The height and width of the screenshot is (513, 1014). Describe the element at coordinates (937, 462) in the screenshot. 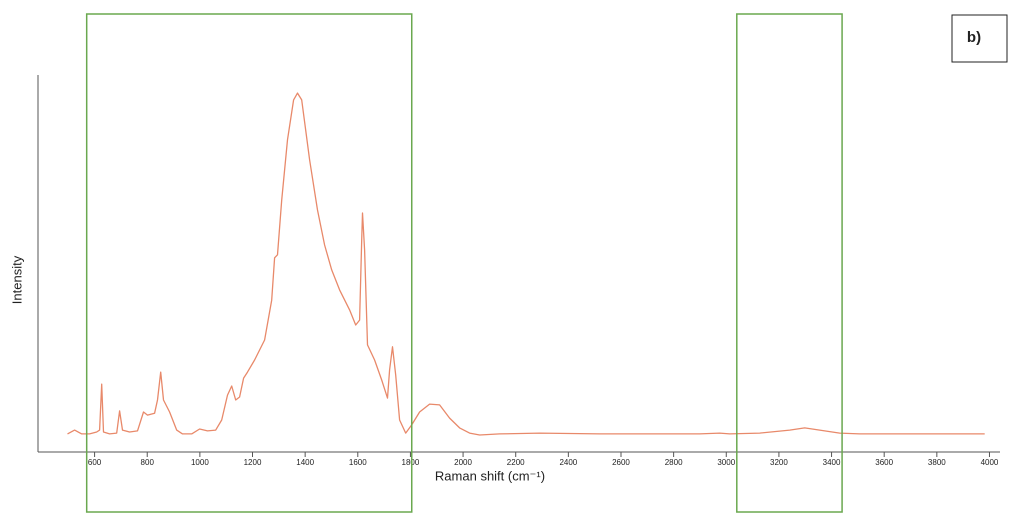

I see `x-tick-label: 3800` at that location.